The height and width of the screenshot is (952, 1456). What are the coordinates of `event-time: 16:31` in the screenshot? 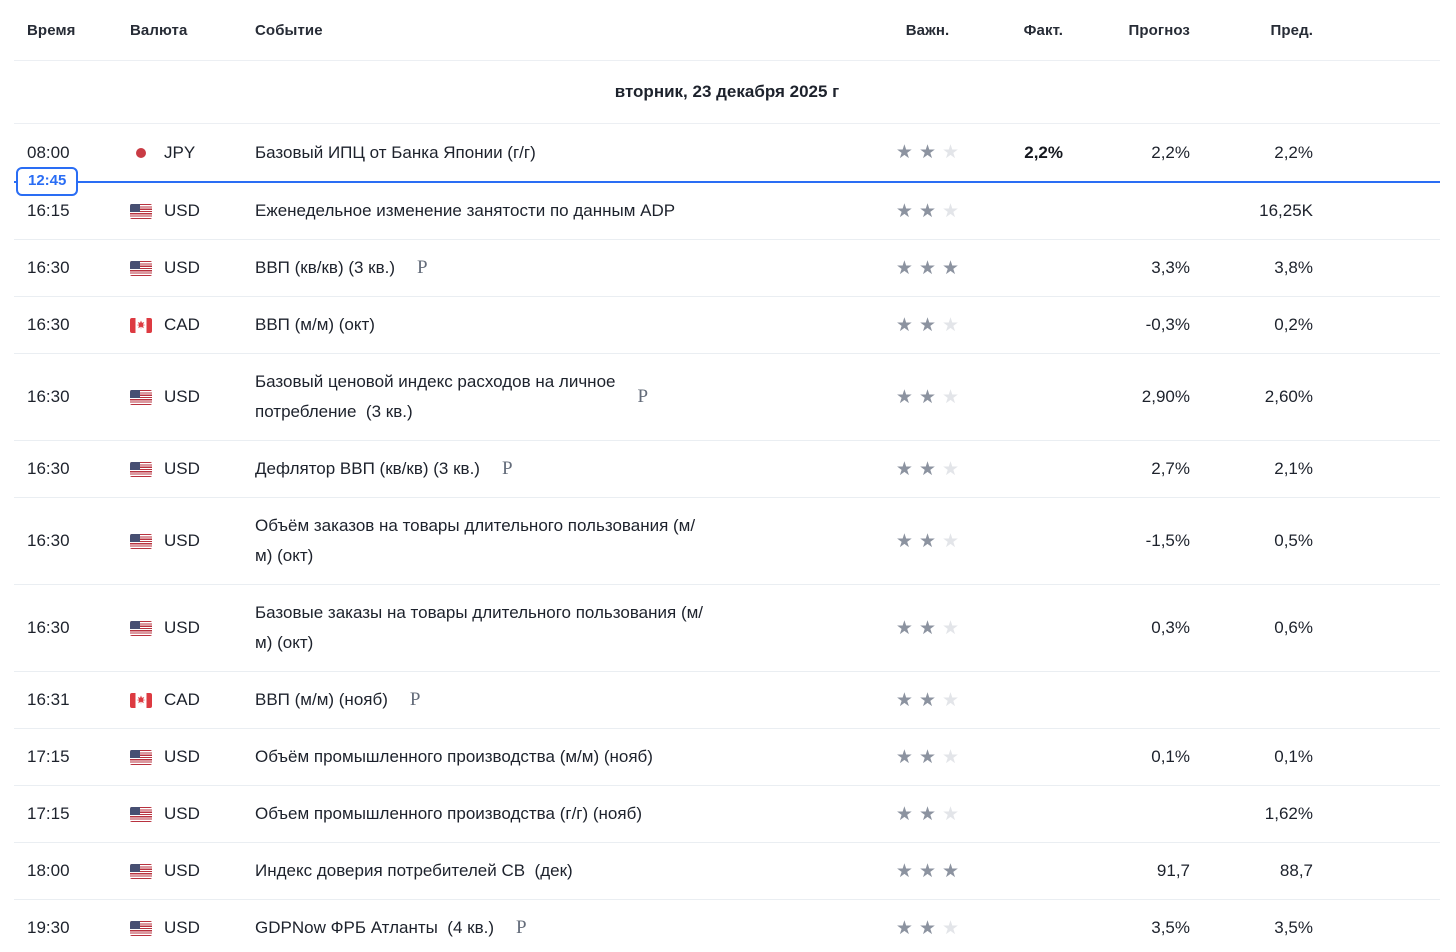 It's located at (48, 699).